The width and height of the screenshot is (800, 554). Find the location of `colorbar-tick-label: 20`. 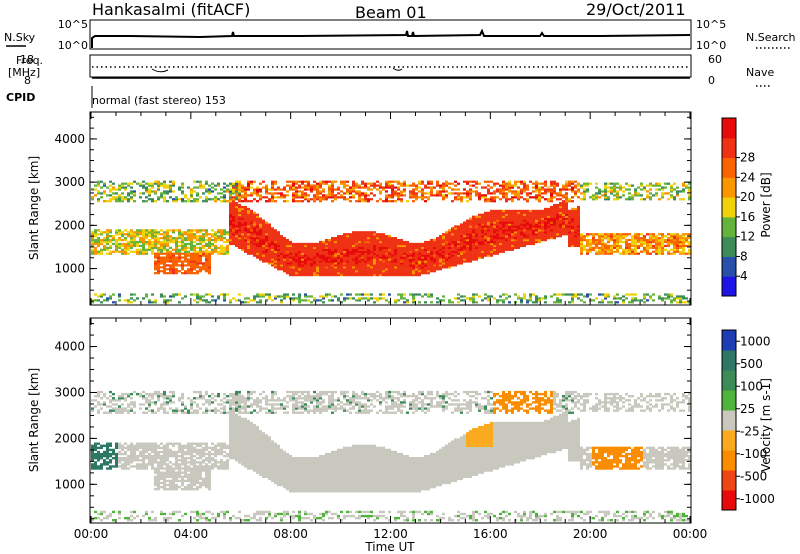

colorbar-tick-label: 20 is located at coordinates (747, 197).